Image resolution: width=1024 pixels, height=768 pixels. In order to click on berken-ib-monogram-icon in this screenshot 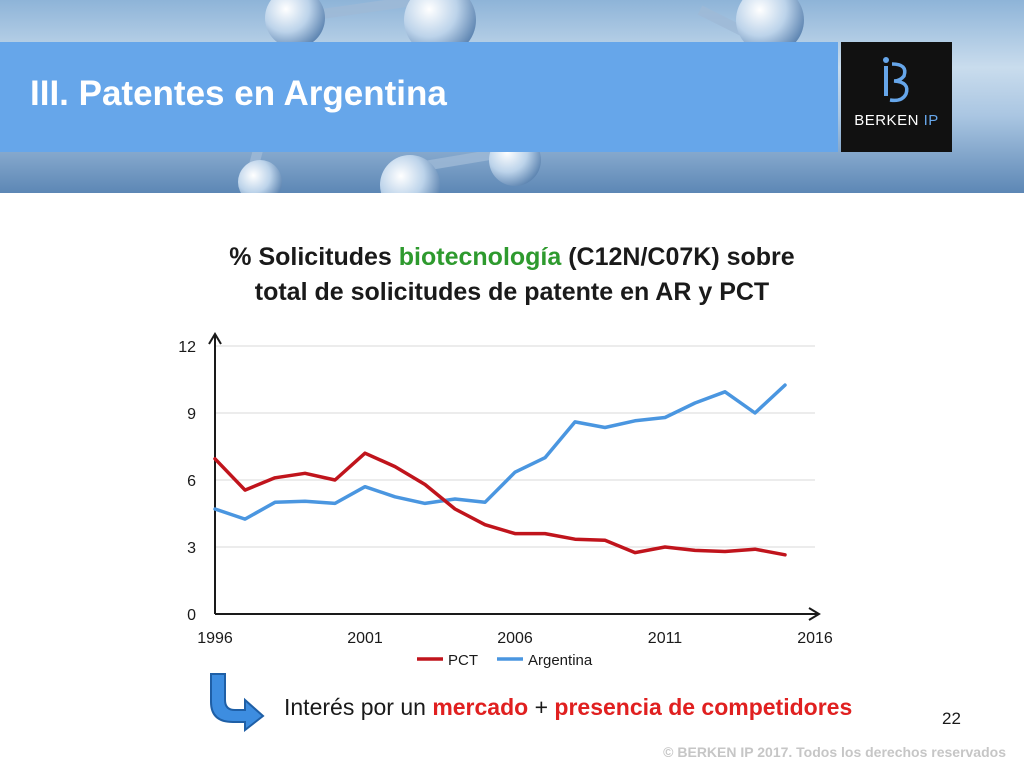, I will do `click(896, 80)`.